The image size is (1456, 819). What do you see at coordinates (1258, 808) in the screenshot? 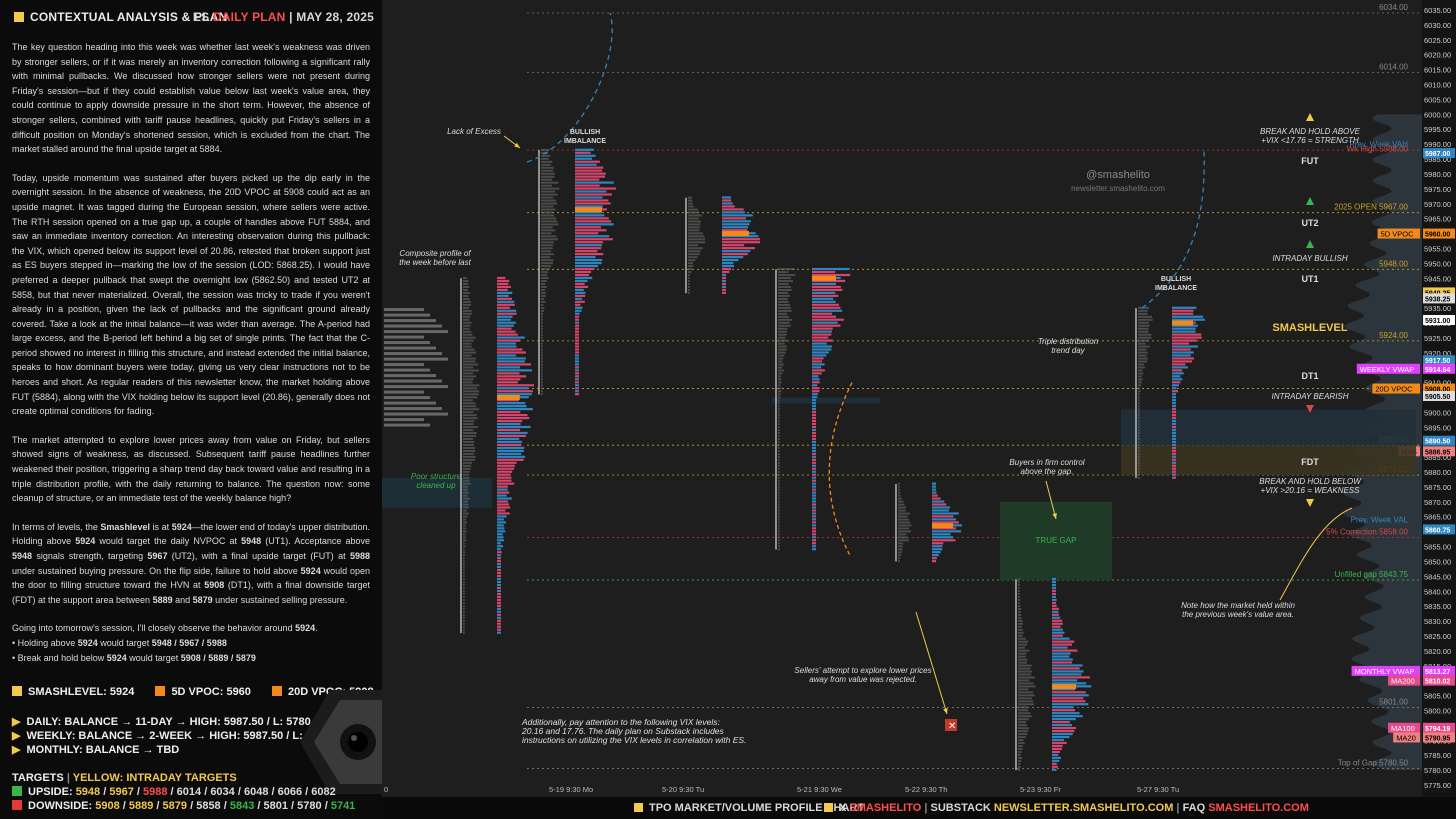
I see `faq-link: SMASHELITO.COM` at bounding box center [1258, 808].